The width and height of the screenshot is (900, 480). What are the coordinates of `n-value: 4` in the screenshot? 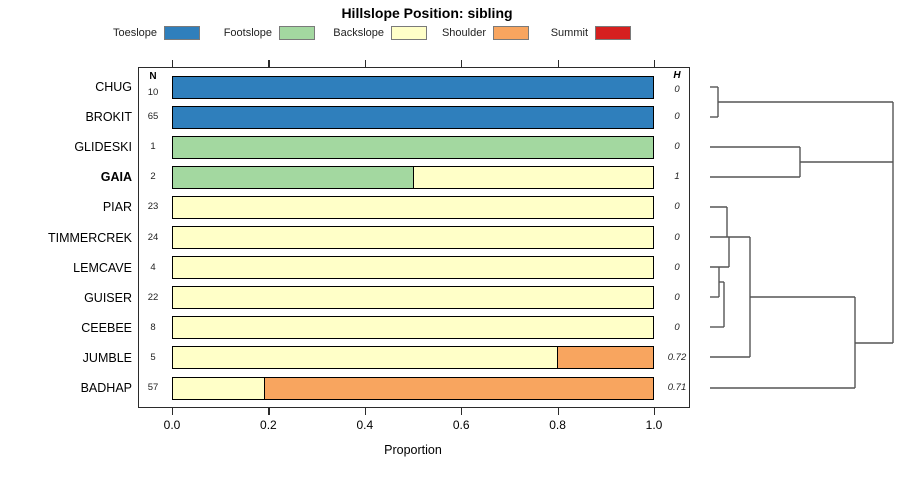 It's located at (153, 267).